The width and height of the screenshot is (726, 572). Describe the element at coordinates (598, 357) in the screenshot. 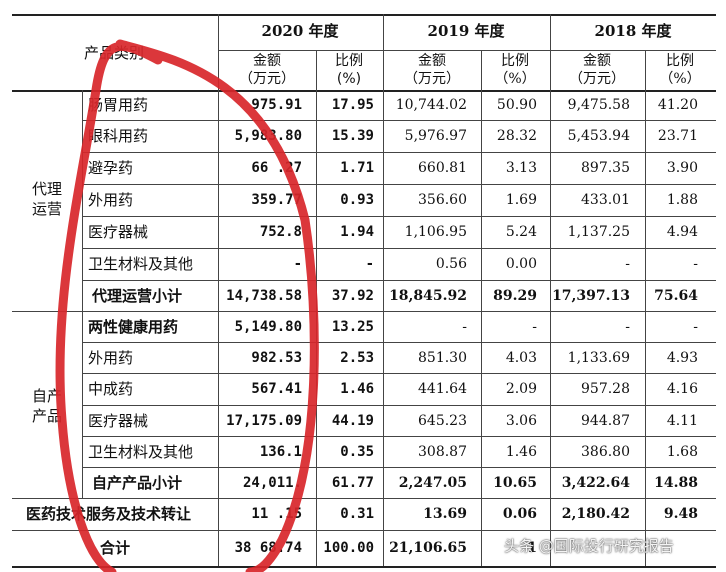

I see `cell-v2018: 1,133.69` at that location.